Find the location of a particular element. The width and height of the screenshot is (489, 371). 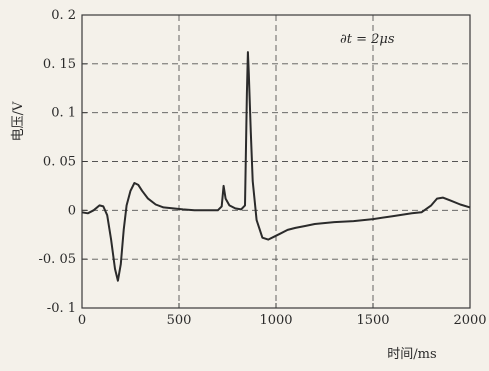

y-tick-label: 0. 2 is located at coordinates (63, 15).